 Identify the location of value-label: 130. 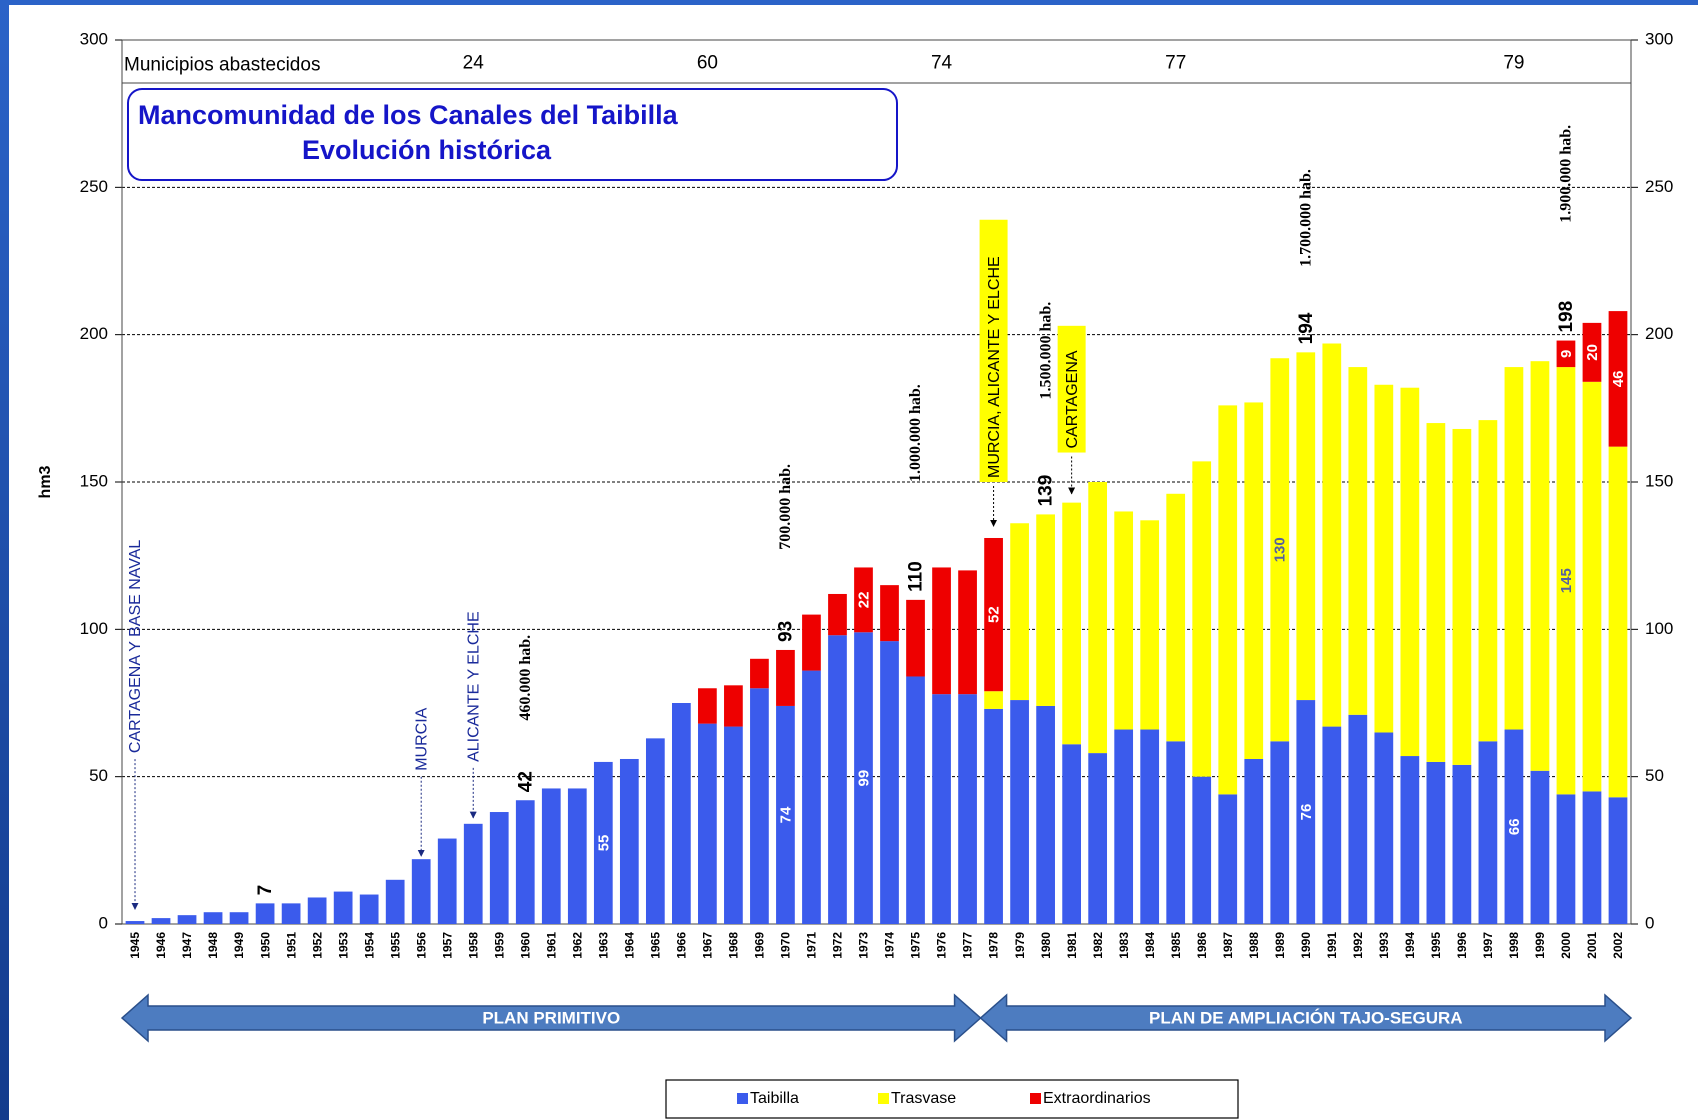
(1280, 549).